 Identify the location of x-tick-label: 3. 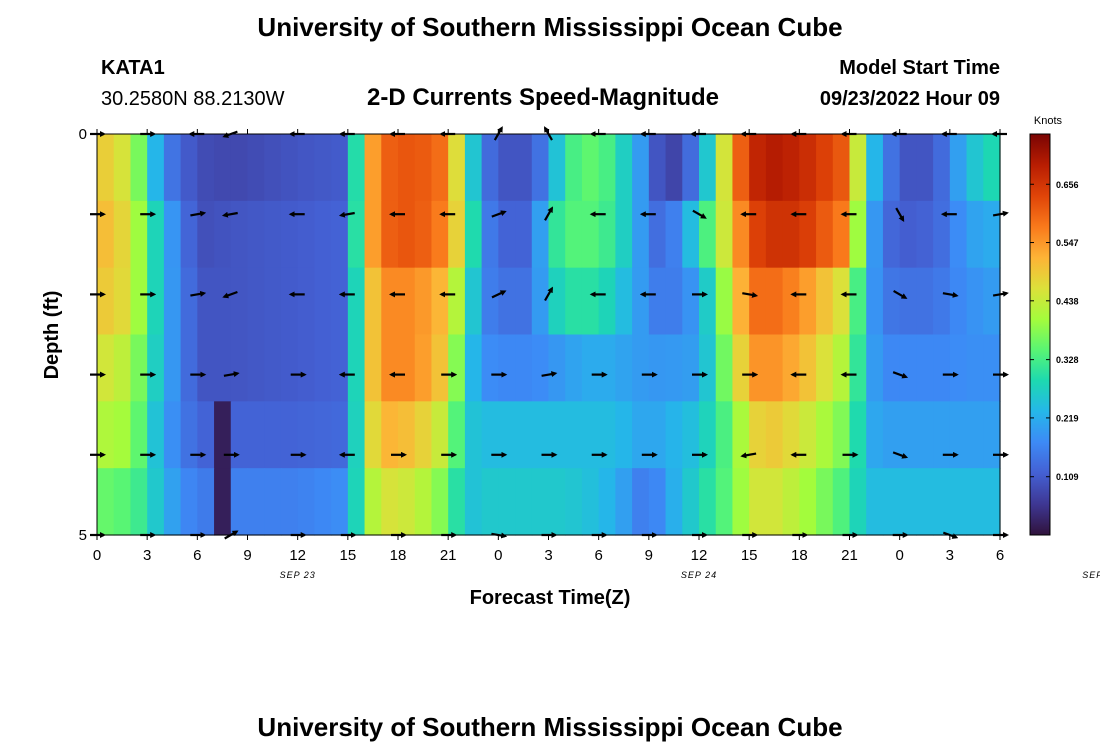
(147, 555).